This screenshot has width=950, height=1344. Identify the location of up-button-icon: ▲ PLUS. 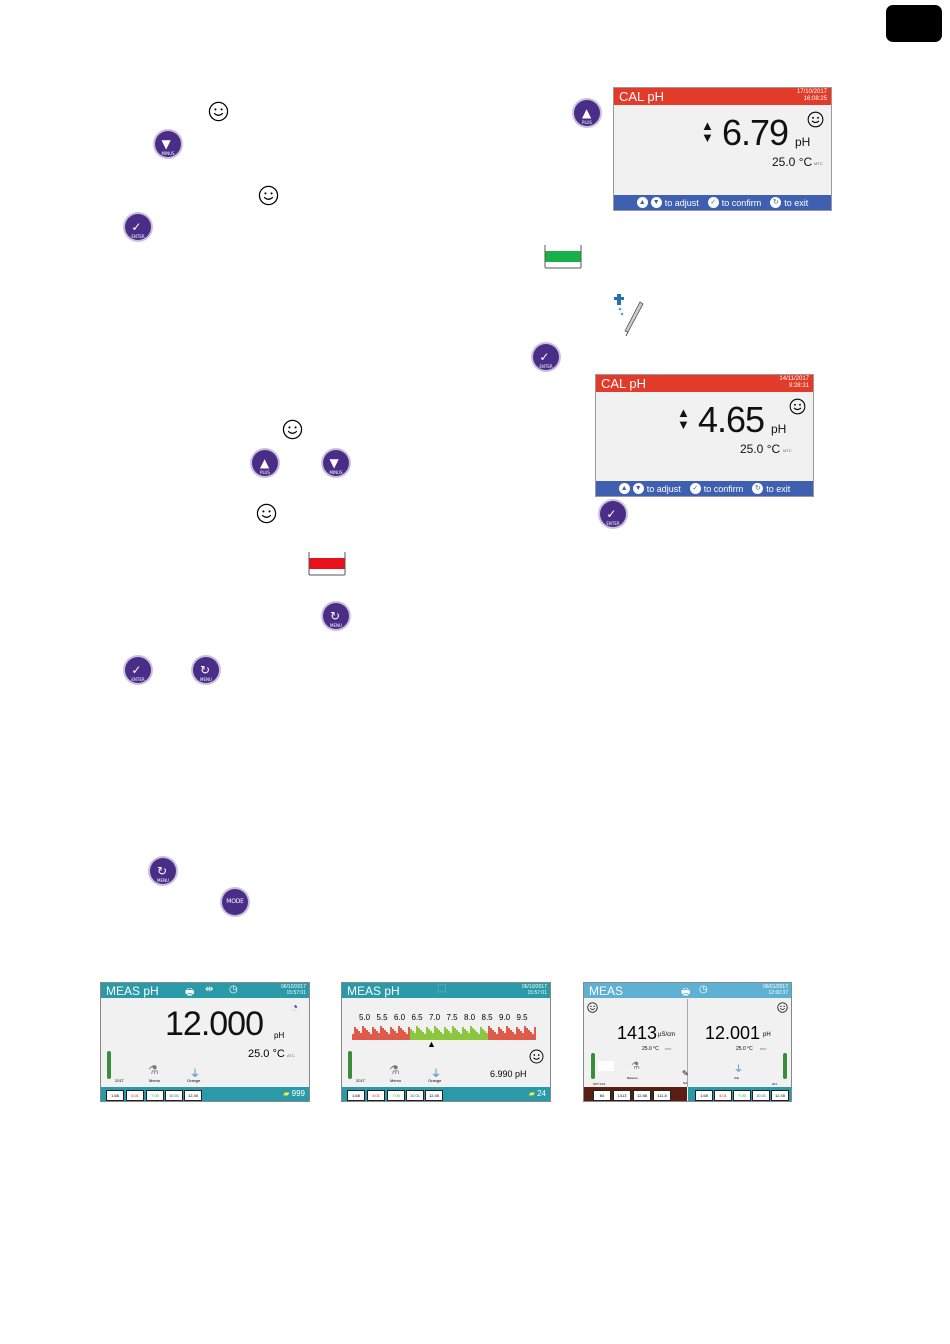
(587, 113).